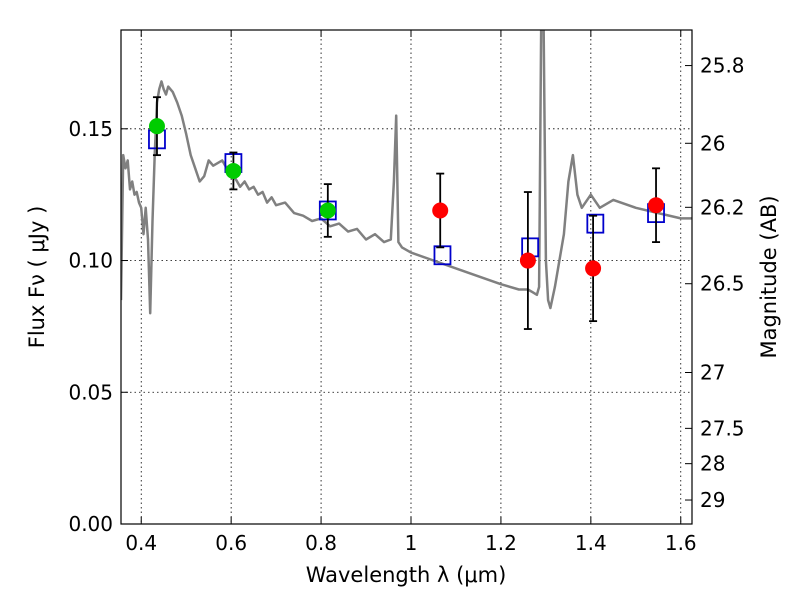 The height and width of the screenshot is (600, 800). What do you see at coordinates (406, 575) in the screenshot?
I see `x-axis-label: Wavelength λ (μm)` at bounding box center [406, 575].